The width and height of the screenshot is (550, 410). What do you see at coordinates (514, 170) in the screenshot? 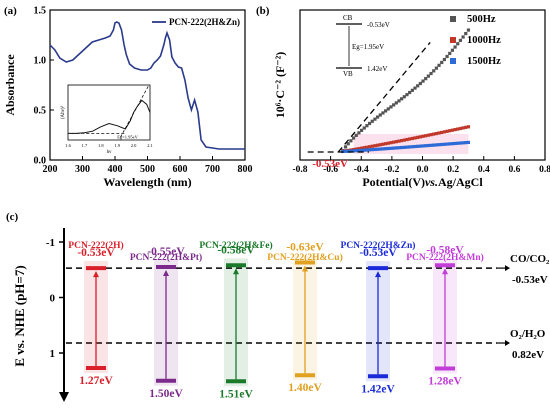
I see `x-tick-label: 0.6` at bounding box center [514, 170].